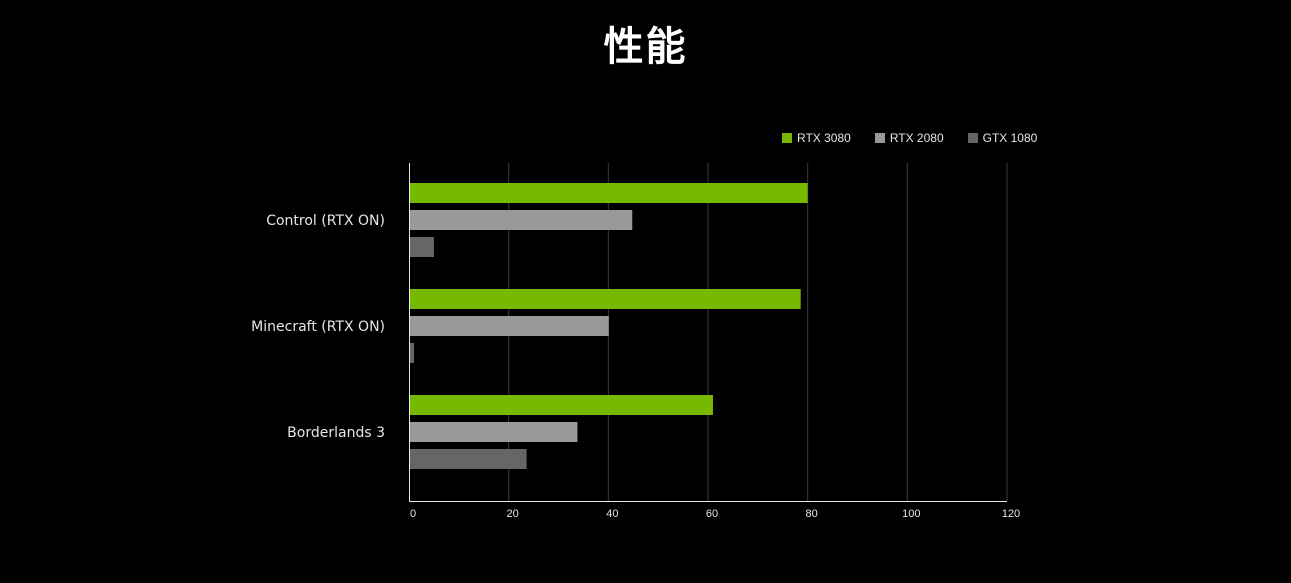  I want to click on x-tick-label: 80, so click(812, 514).